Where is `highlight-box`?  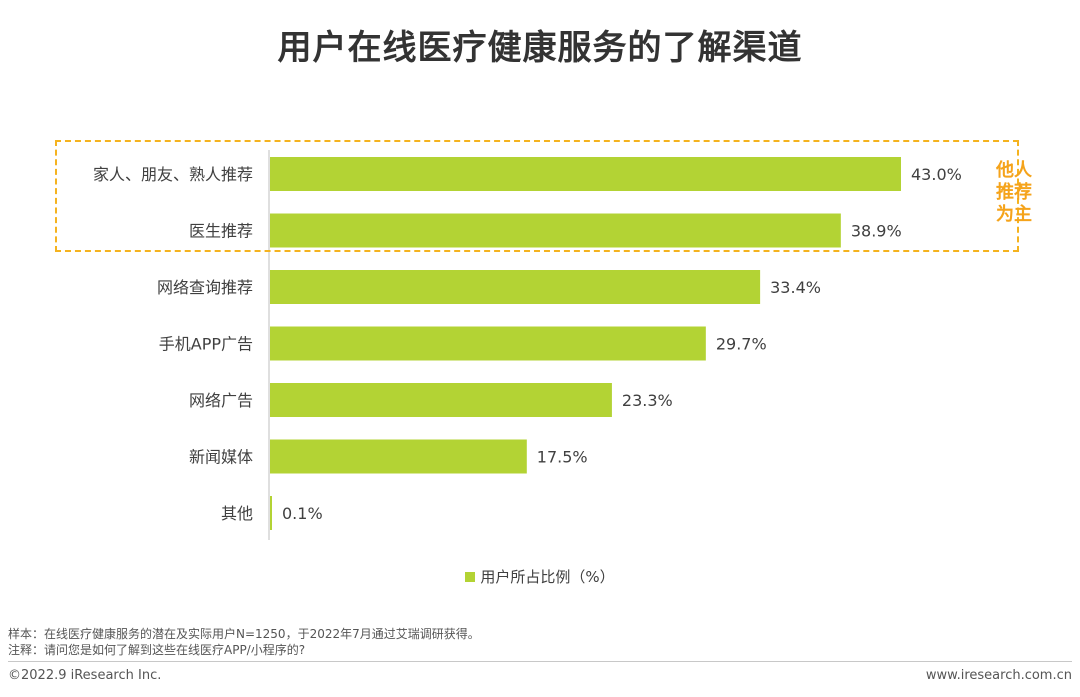
highlight-box is located at coordinates (537, 196).